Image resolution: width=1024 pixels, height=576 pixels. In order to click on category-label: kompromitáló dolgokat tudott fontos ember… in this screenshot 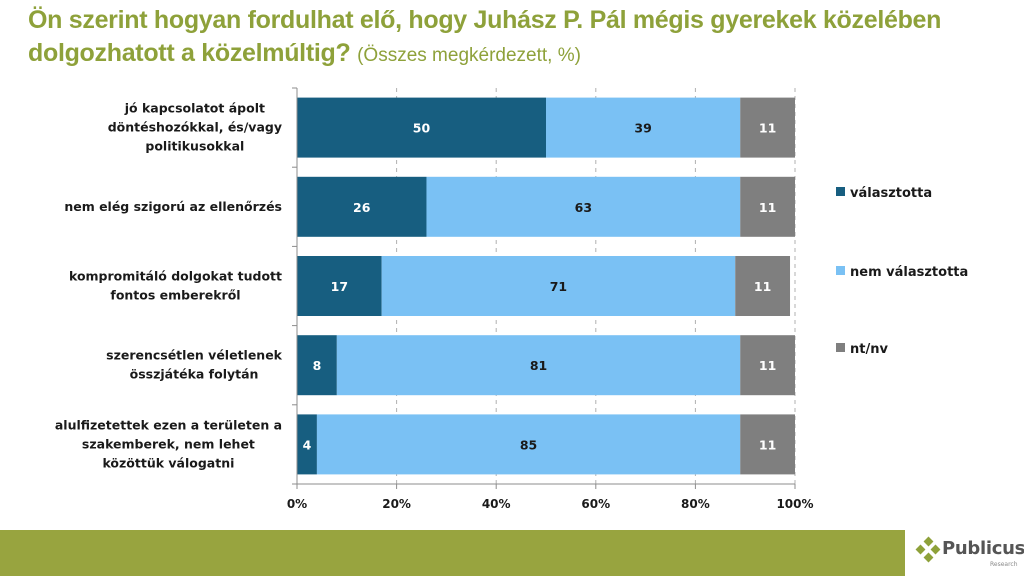, I will do `click(175, 286)`.